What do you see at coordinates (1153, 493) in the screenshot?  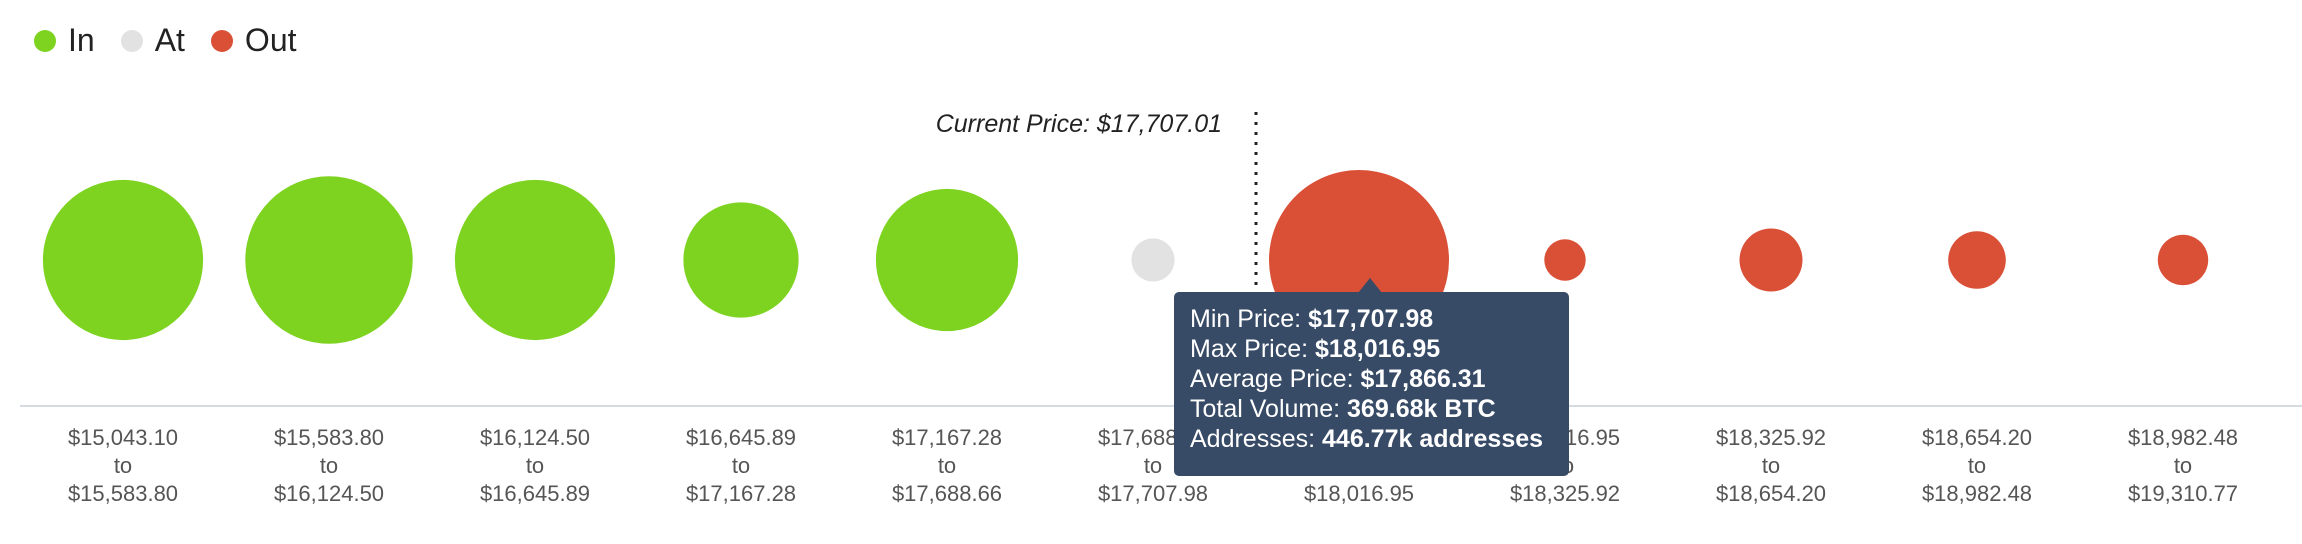 I see `tick-label-5-2: $17,707.98` at bounding box center [1153, 493].